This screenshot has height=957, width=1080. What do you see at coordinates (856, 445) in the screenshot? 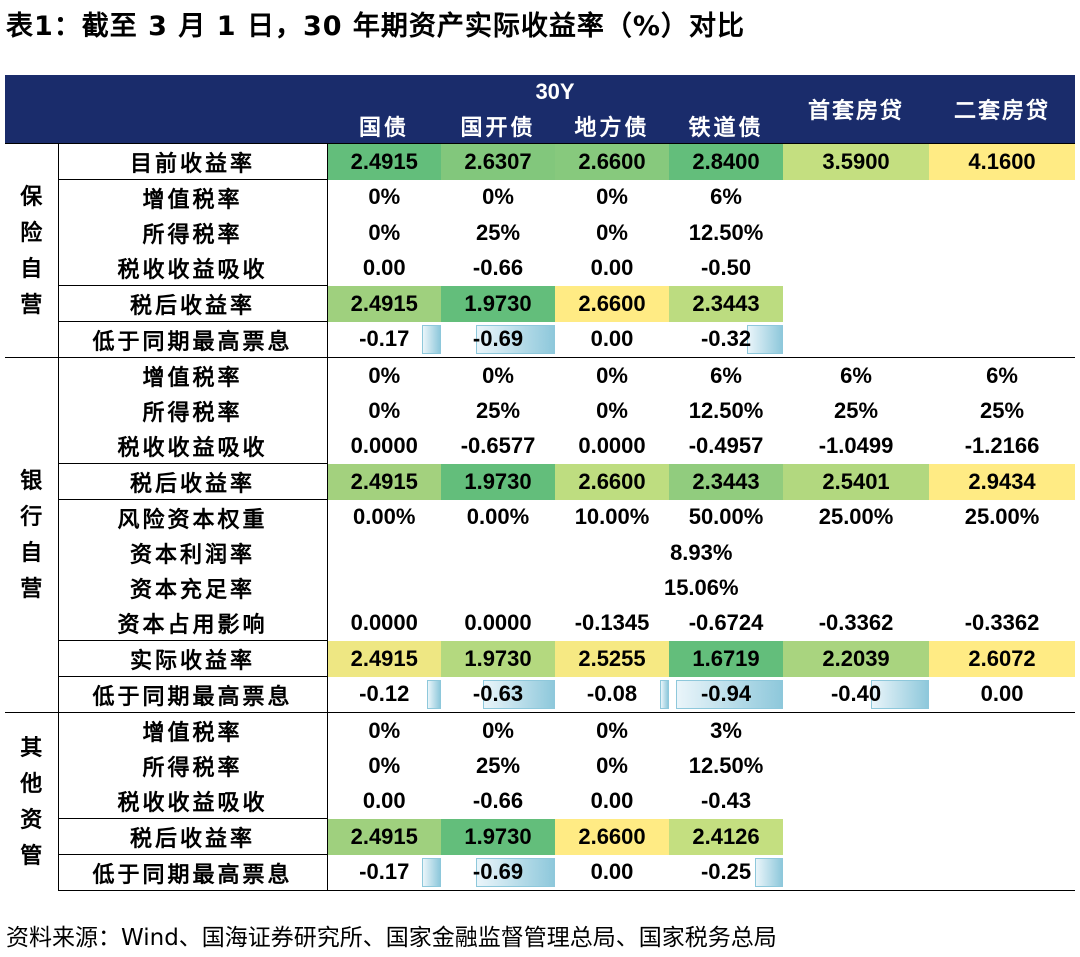
I see `value-cell: -1.0499` at bounding box center [856, 445].